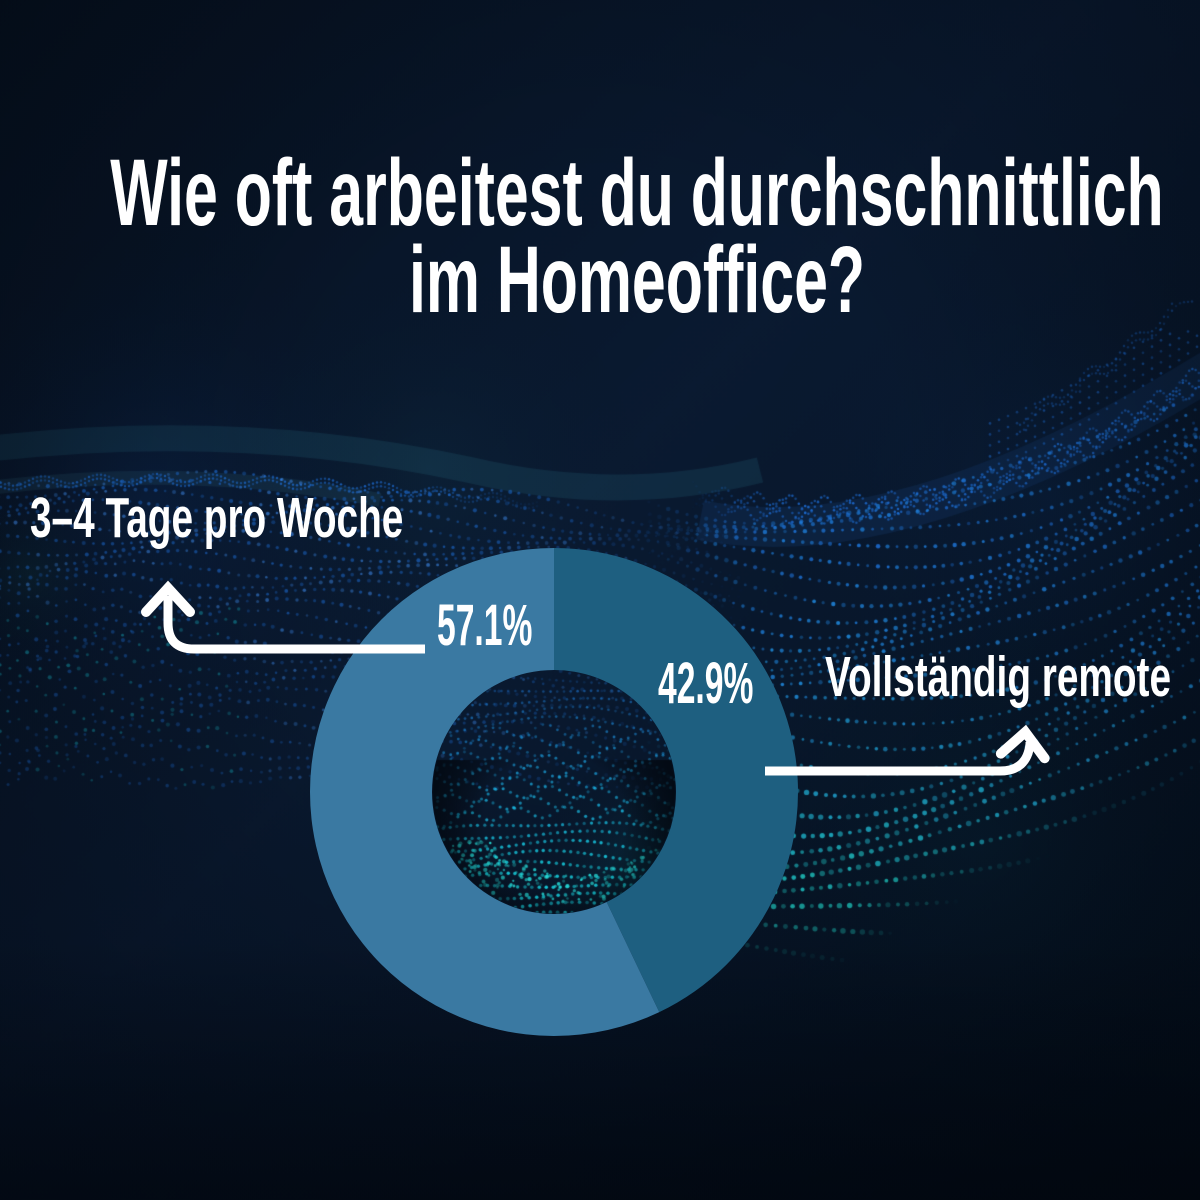 This screenshot has width=1200, height=1200. What do you see at coordinates (168, 598) in the screenshot?
I see `arrow-up-left-icon` at bounding box center [168, 598].